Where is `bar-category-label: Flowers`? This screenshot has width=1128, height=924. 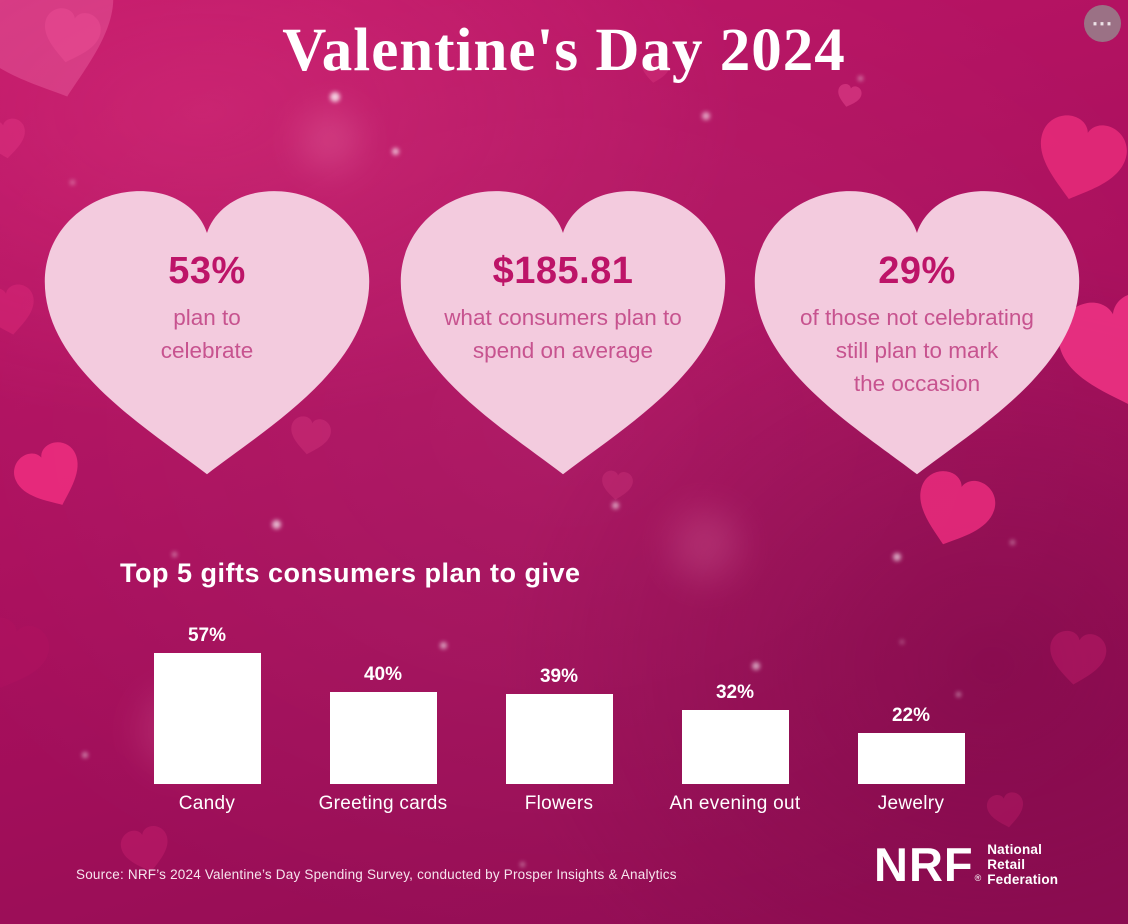
bar-category-label: Flowers is located at coordinates (559, 803).